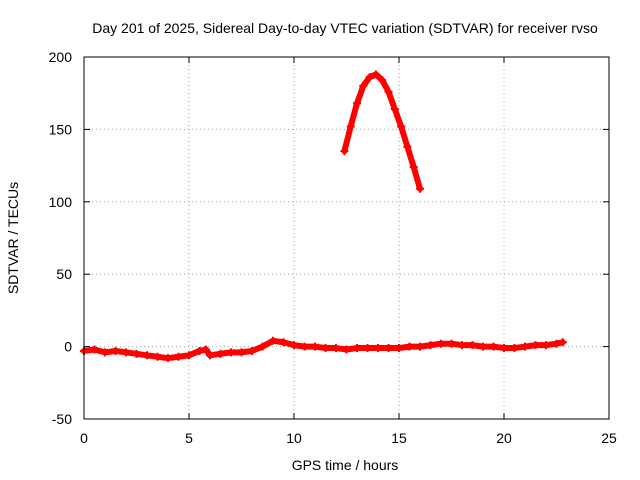  I want to click on y-axis-label: SDTVAR / TECUs, so click(13, 238).